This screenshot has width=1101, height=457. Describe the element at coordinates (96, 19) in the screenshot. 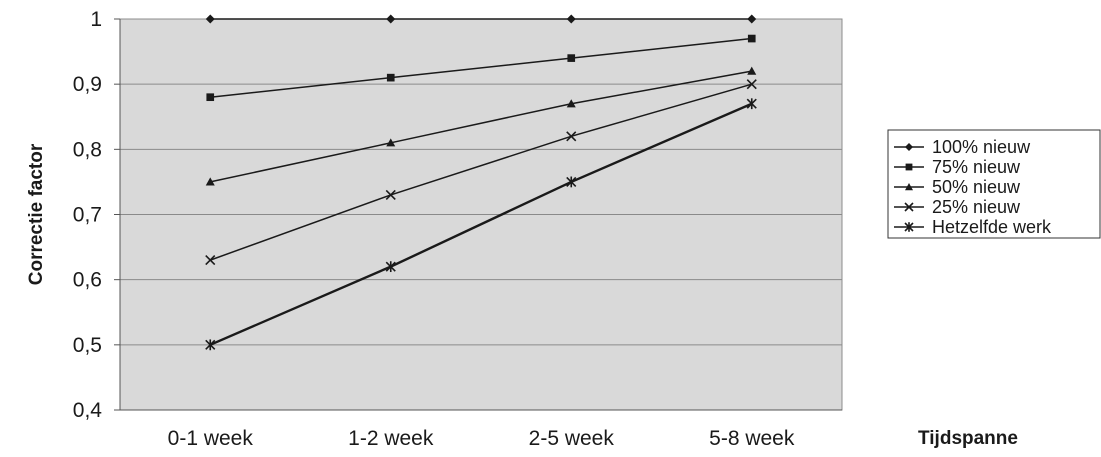

I see `y-tick-label: 1` at that location.